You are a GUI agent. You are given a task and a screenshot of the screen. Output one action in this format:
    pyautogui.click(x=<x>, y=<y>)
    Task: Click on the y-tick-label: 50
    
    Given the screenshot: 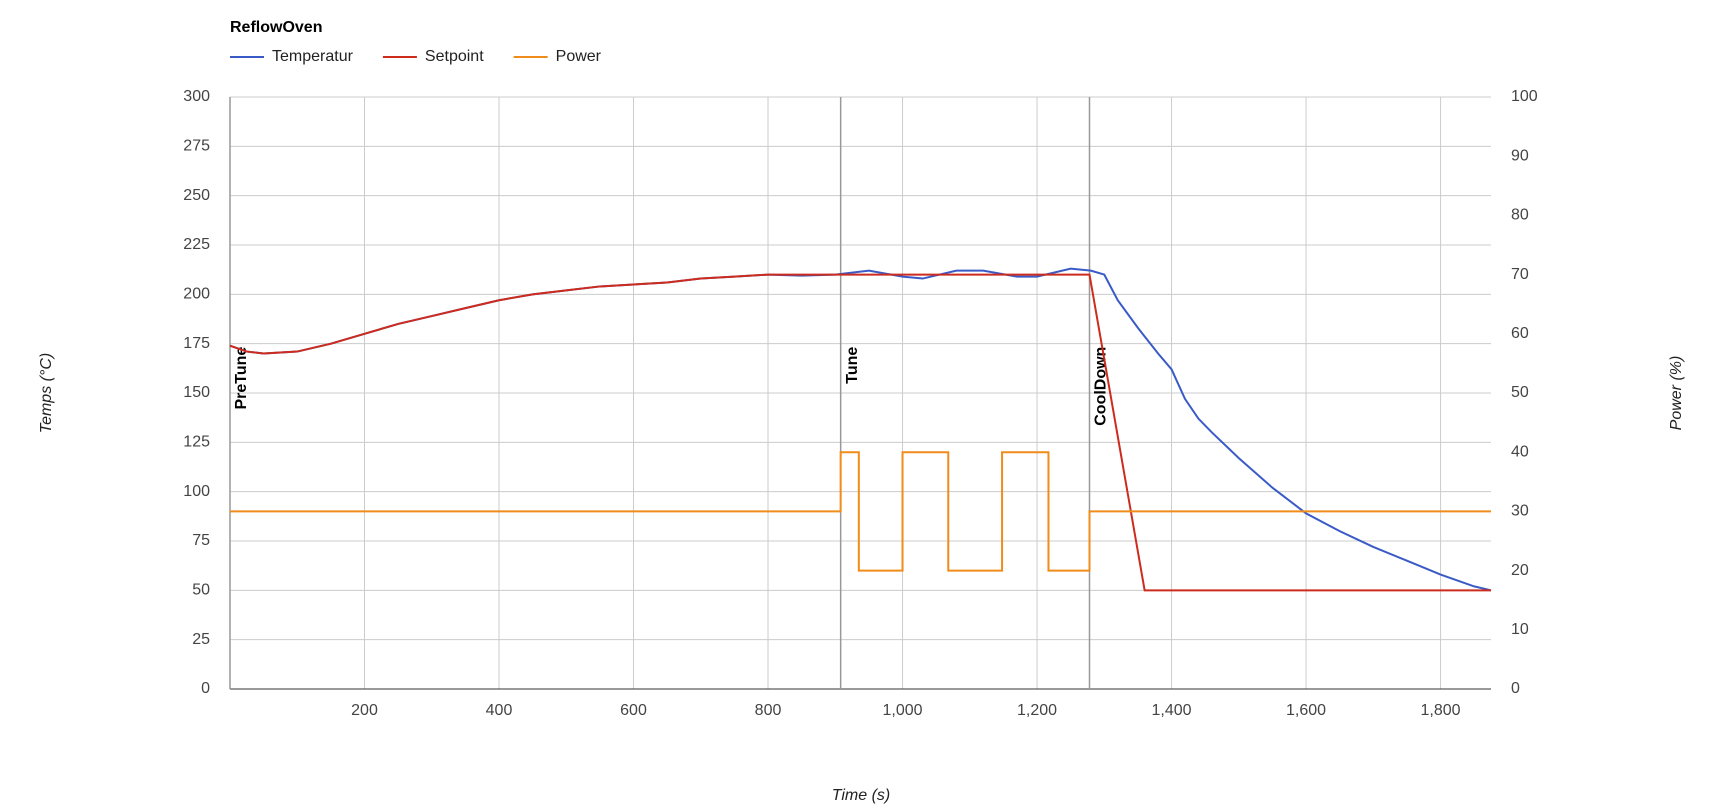 What is the action you would take?
    pyautogui.click(x=201, y=590)
    